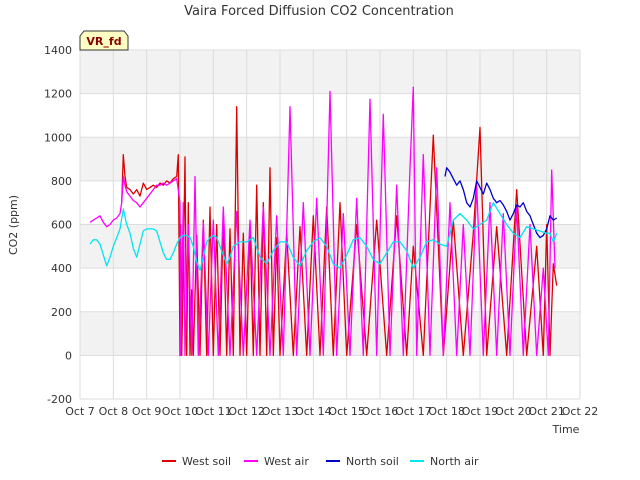 This screenshot has height=480, width=640. I want to click on x-tick-label: Oct 15, so click(346, 411).